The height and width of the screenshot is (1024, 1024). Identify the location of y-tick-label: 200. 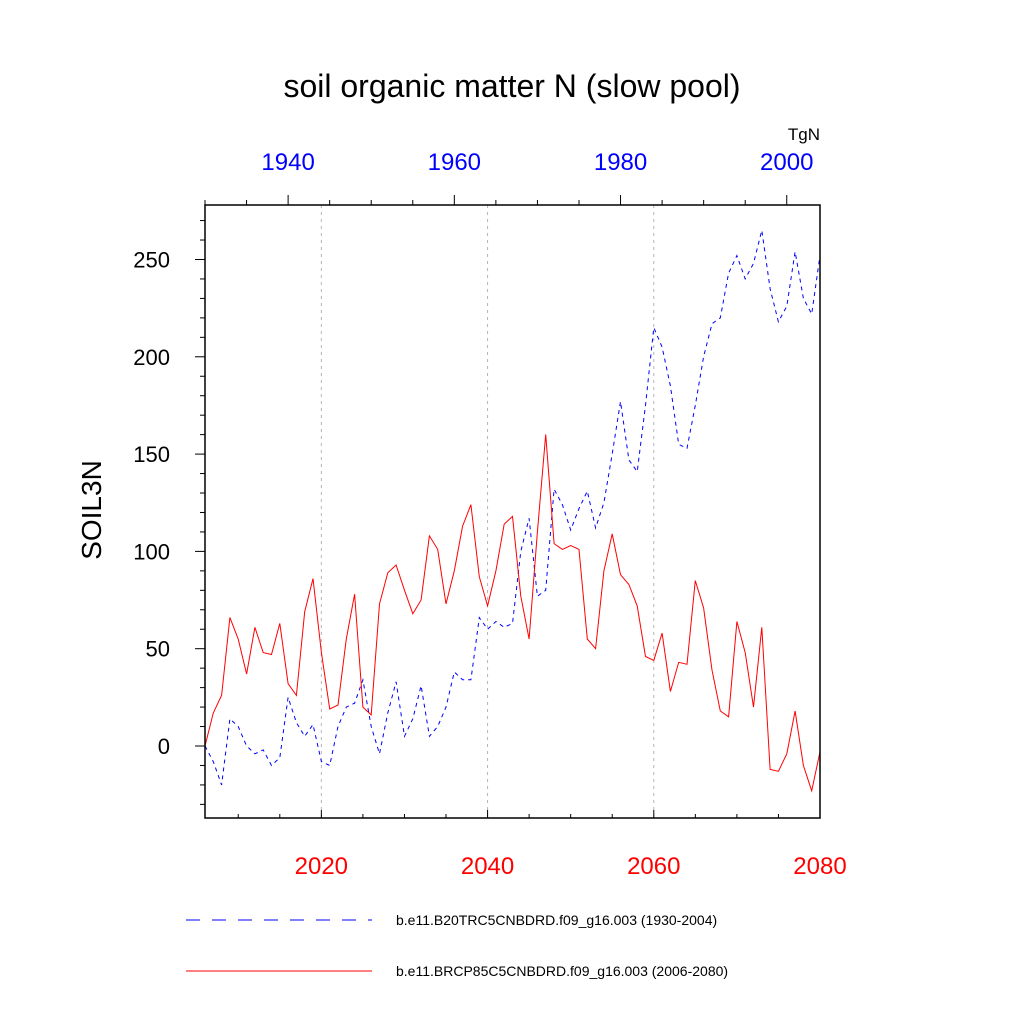
(151, 357).